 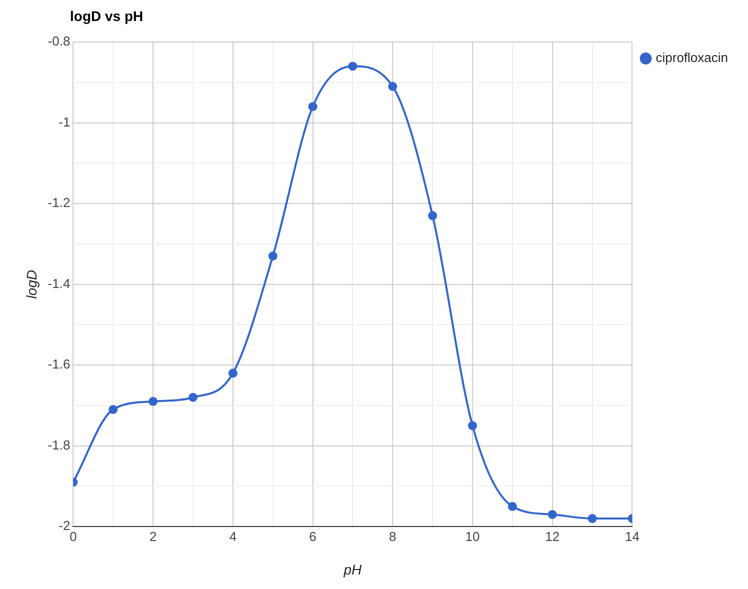 What do you see at coordinates (59, 41) in the screenshot?
I see `y-tick-label: -0.8` at bounding box center [59, 41].